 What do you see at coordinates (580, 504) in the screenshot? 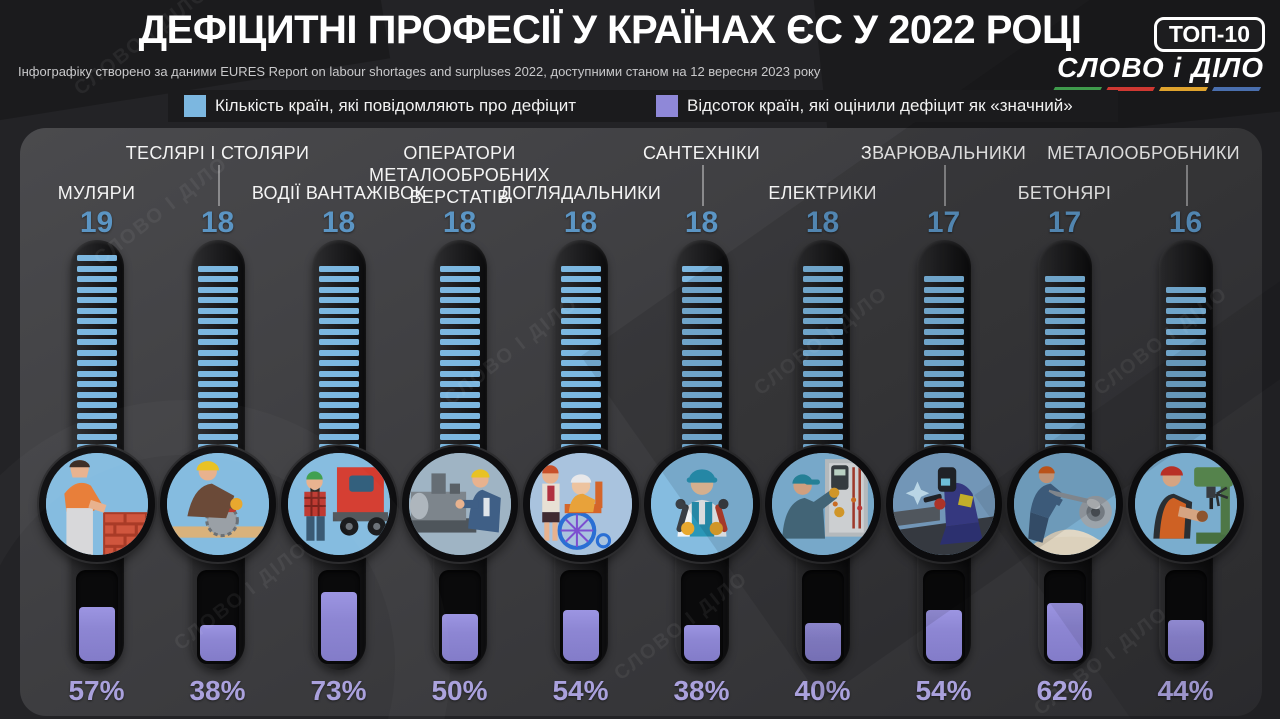
I see `caregiver-icon` at bounding box center [580, 504].